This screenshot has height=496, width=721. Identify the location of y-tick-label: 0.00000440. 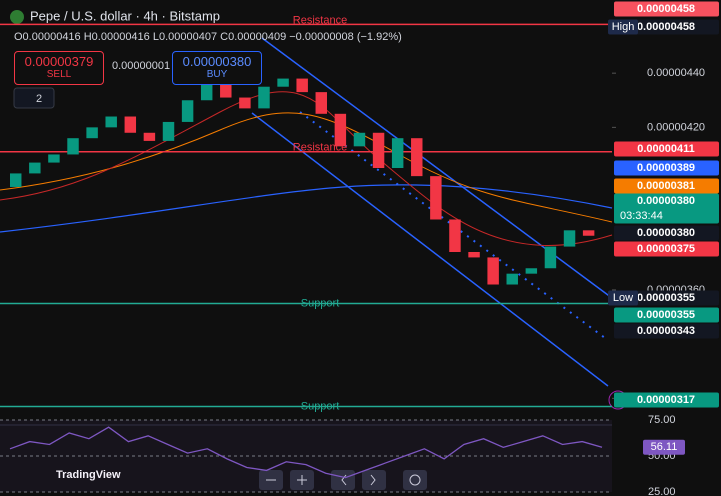
(676, 73).